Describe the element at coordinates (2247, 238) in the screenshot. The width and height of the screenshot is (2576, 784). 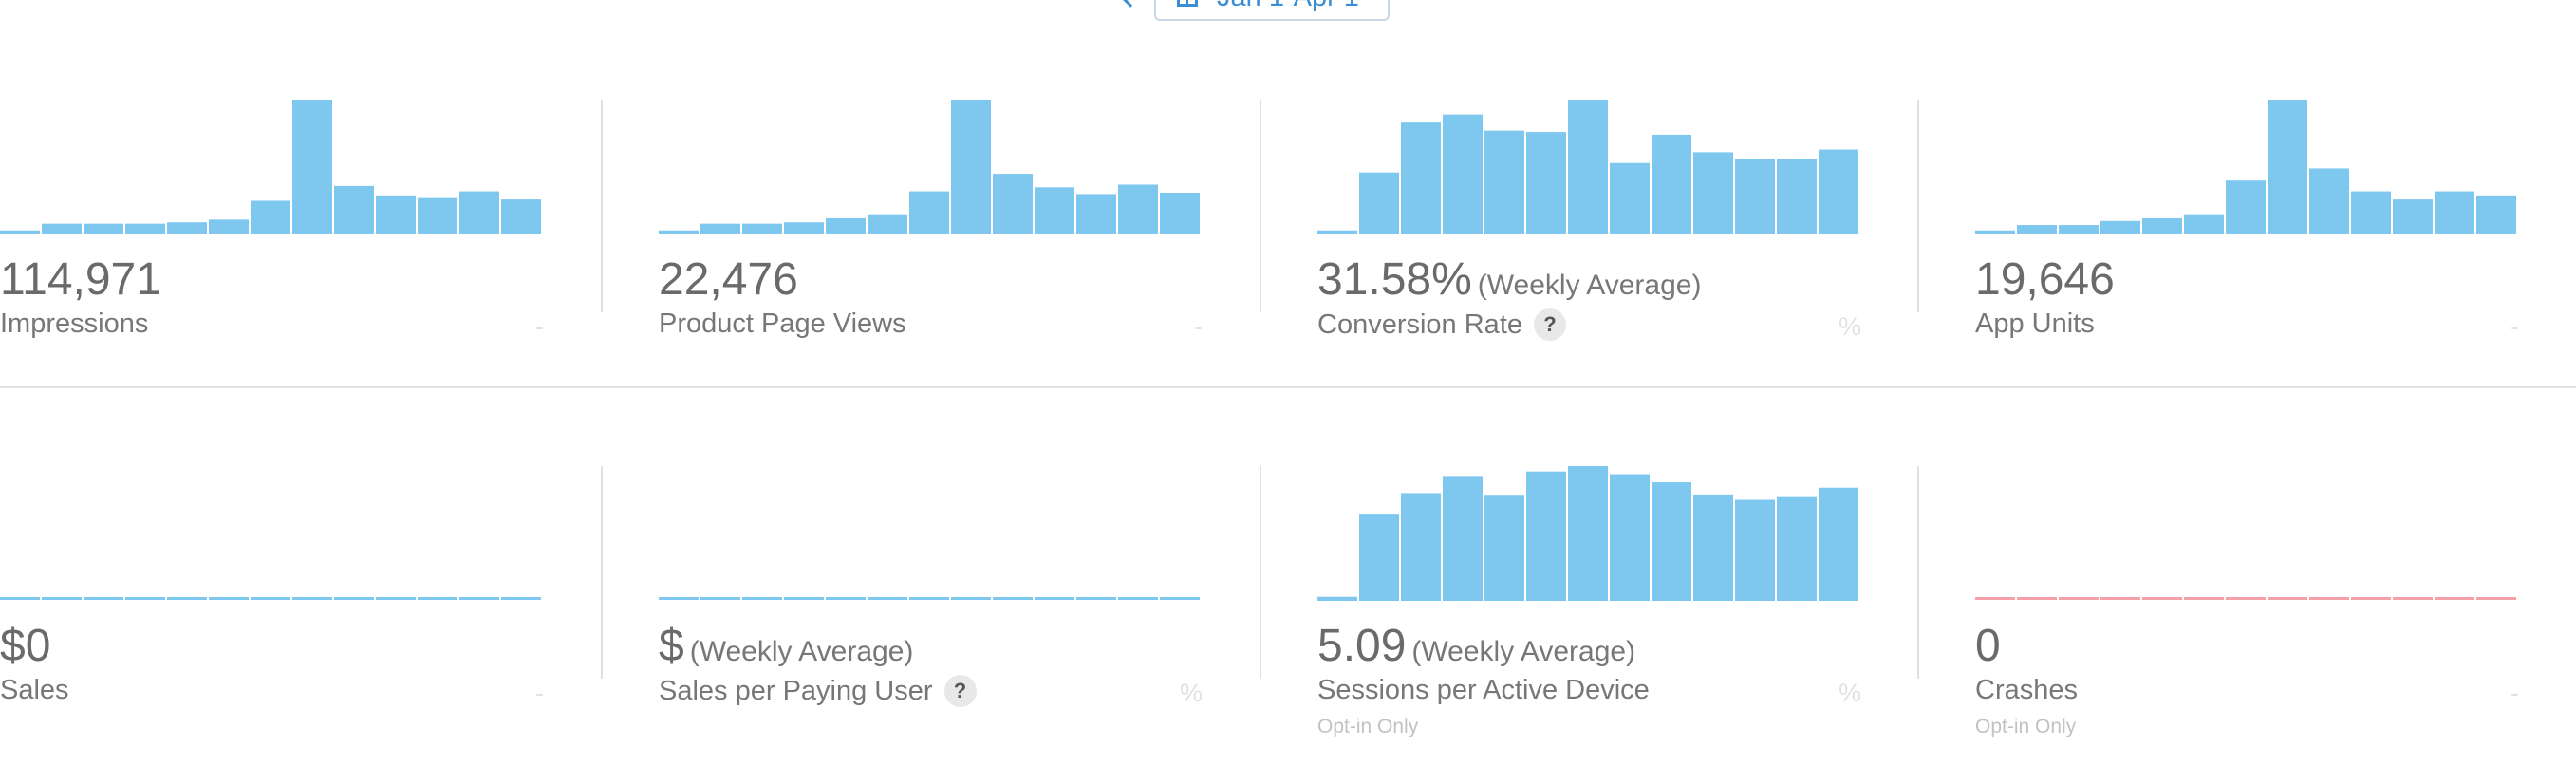
I see `metric-card-app-units: 19,646 App Units -` at that location.